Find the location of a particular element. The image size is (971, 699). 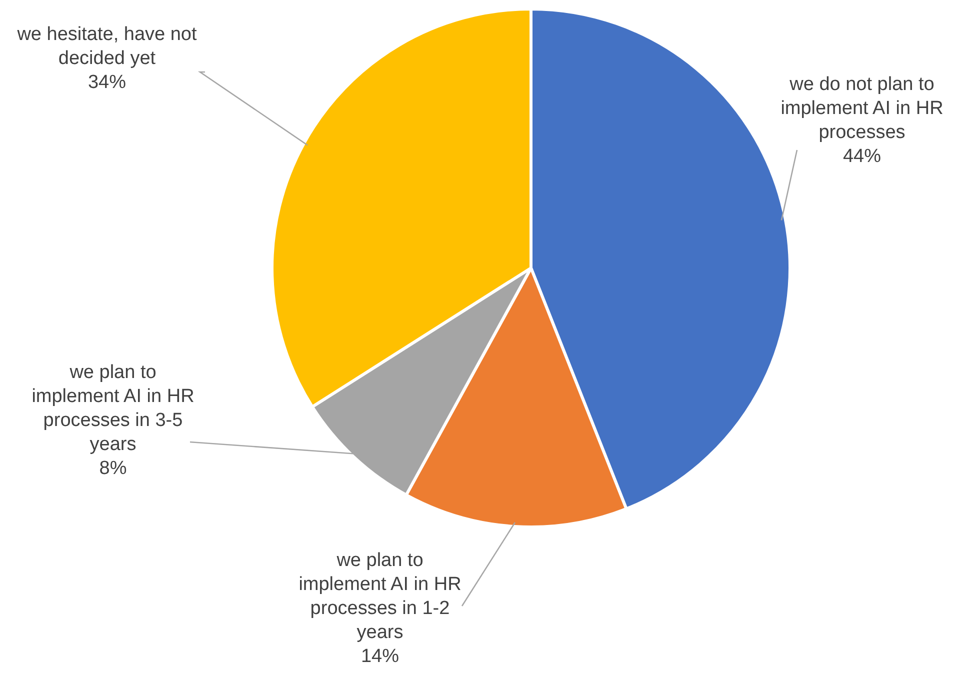

slice-label: we hesitate, have not decided yet is located at coordinates (107, 46).